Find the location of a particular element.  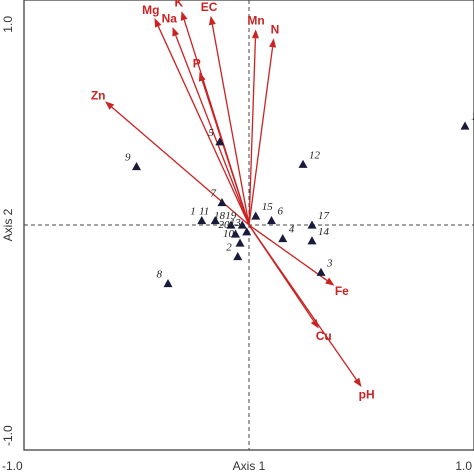

vector-n-arrowhead is located at coordinates (273, 43).